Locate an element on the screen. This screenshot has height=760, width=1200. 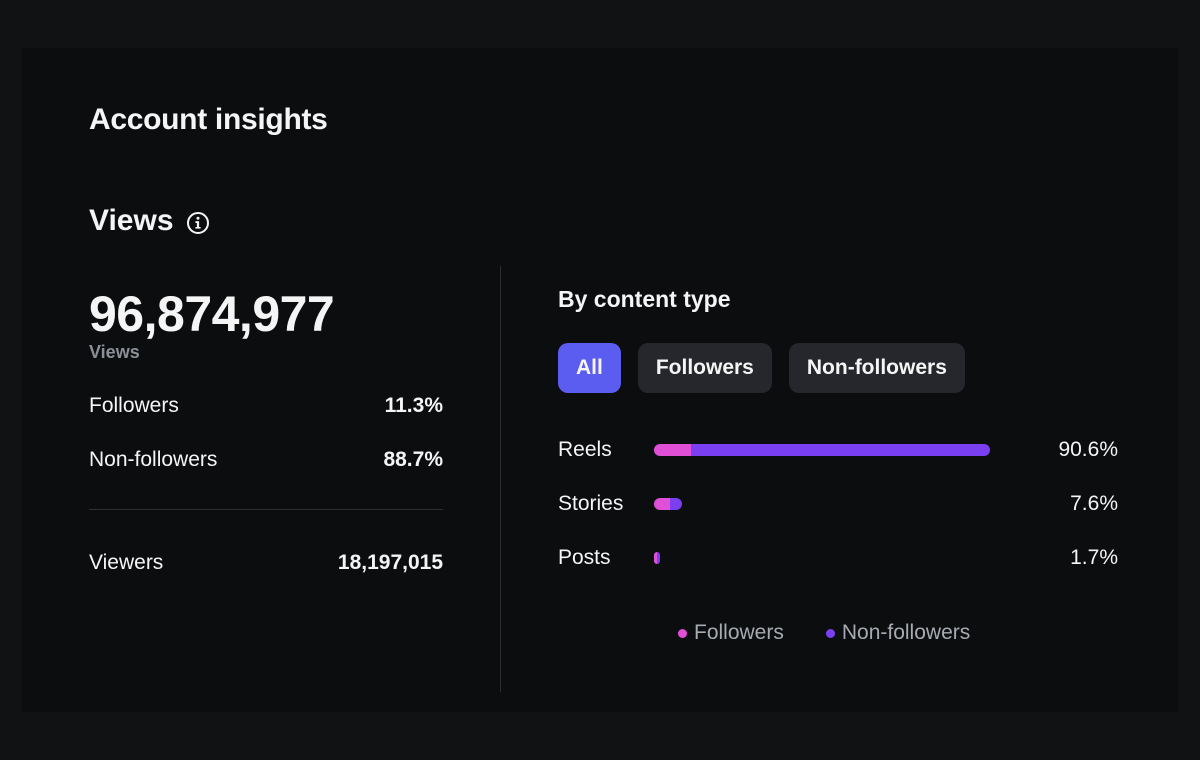
views-section-title: Views is located at coordinates (149, 221).